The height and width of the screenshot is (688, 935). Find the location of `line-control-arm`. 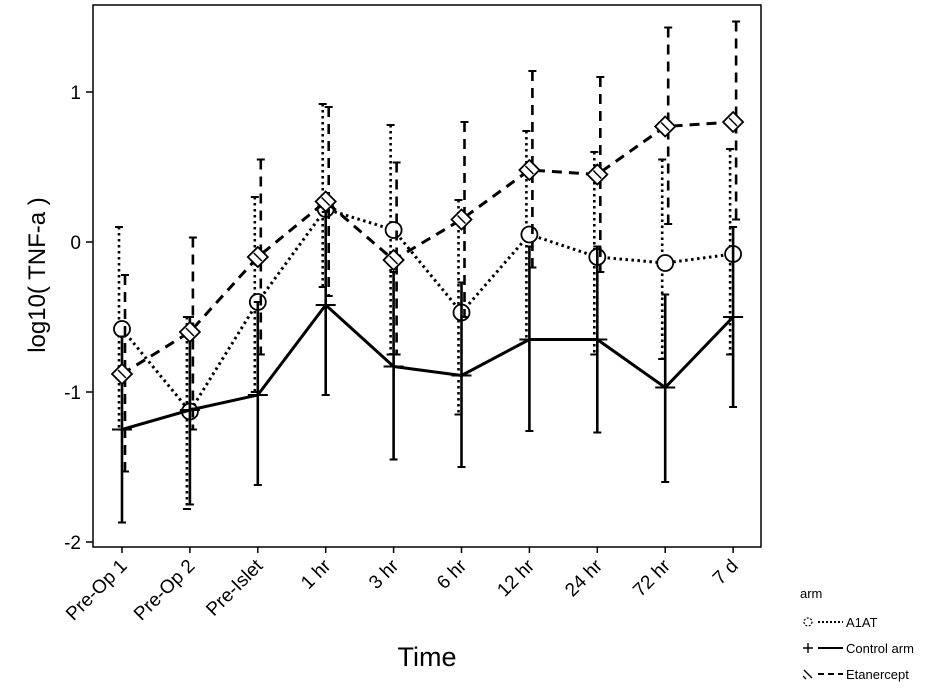

line-control-arm is located at coordinates (428, 367).